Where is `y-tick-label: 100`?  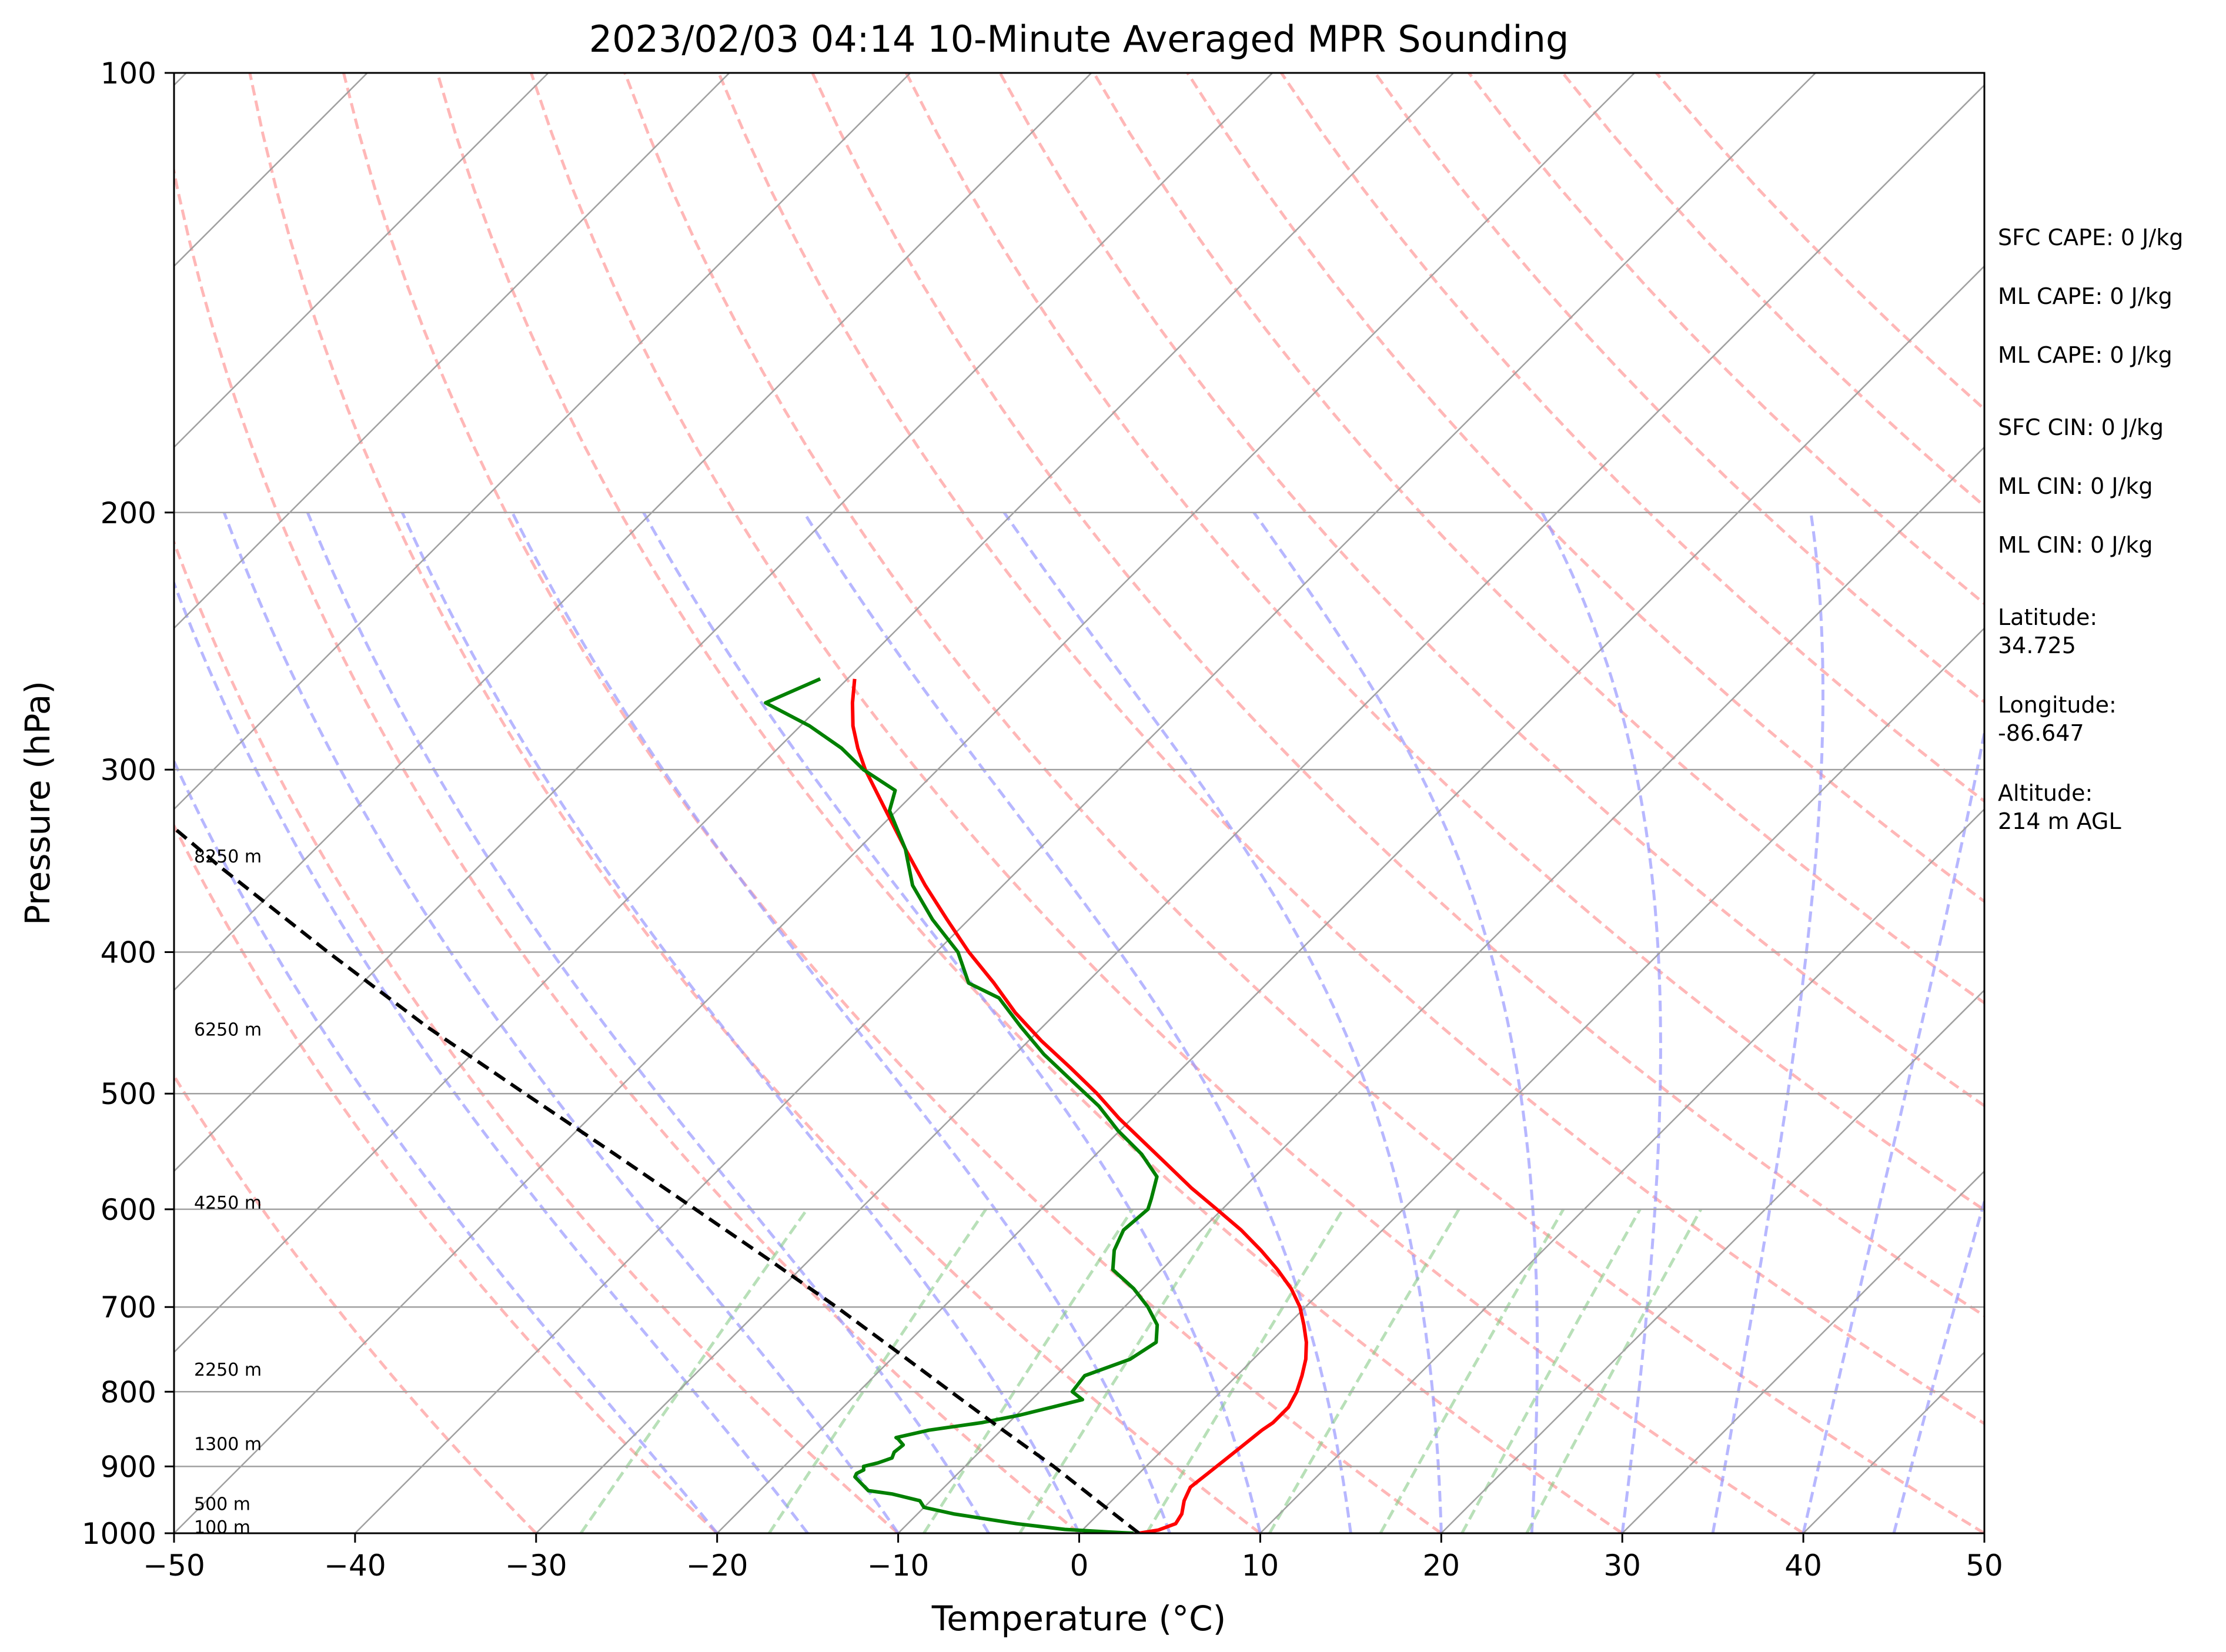
y-tick-label: 100 is located at coordinates (129, 74).